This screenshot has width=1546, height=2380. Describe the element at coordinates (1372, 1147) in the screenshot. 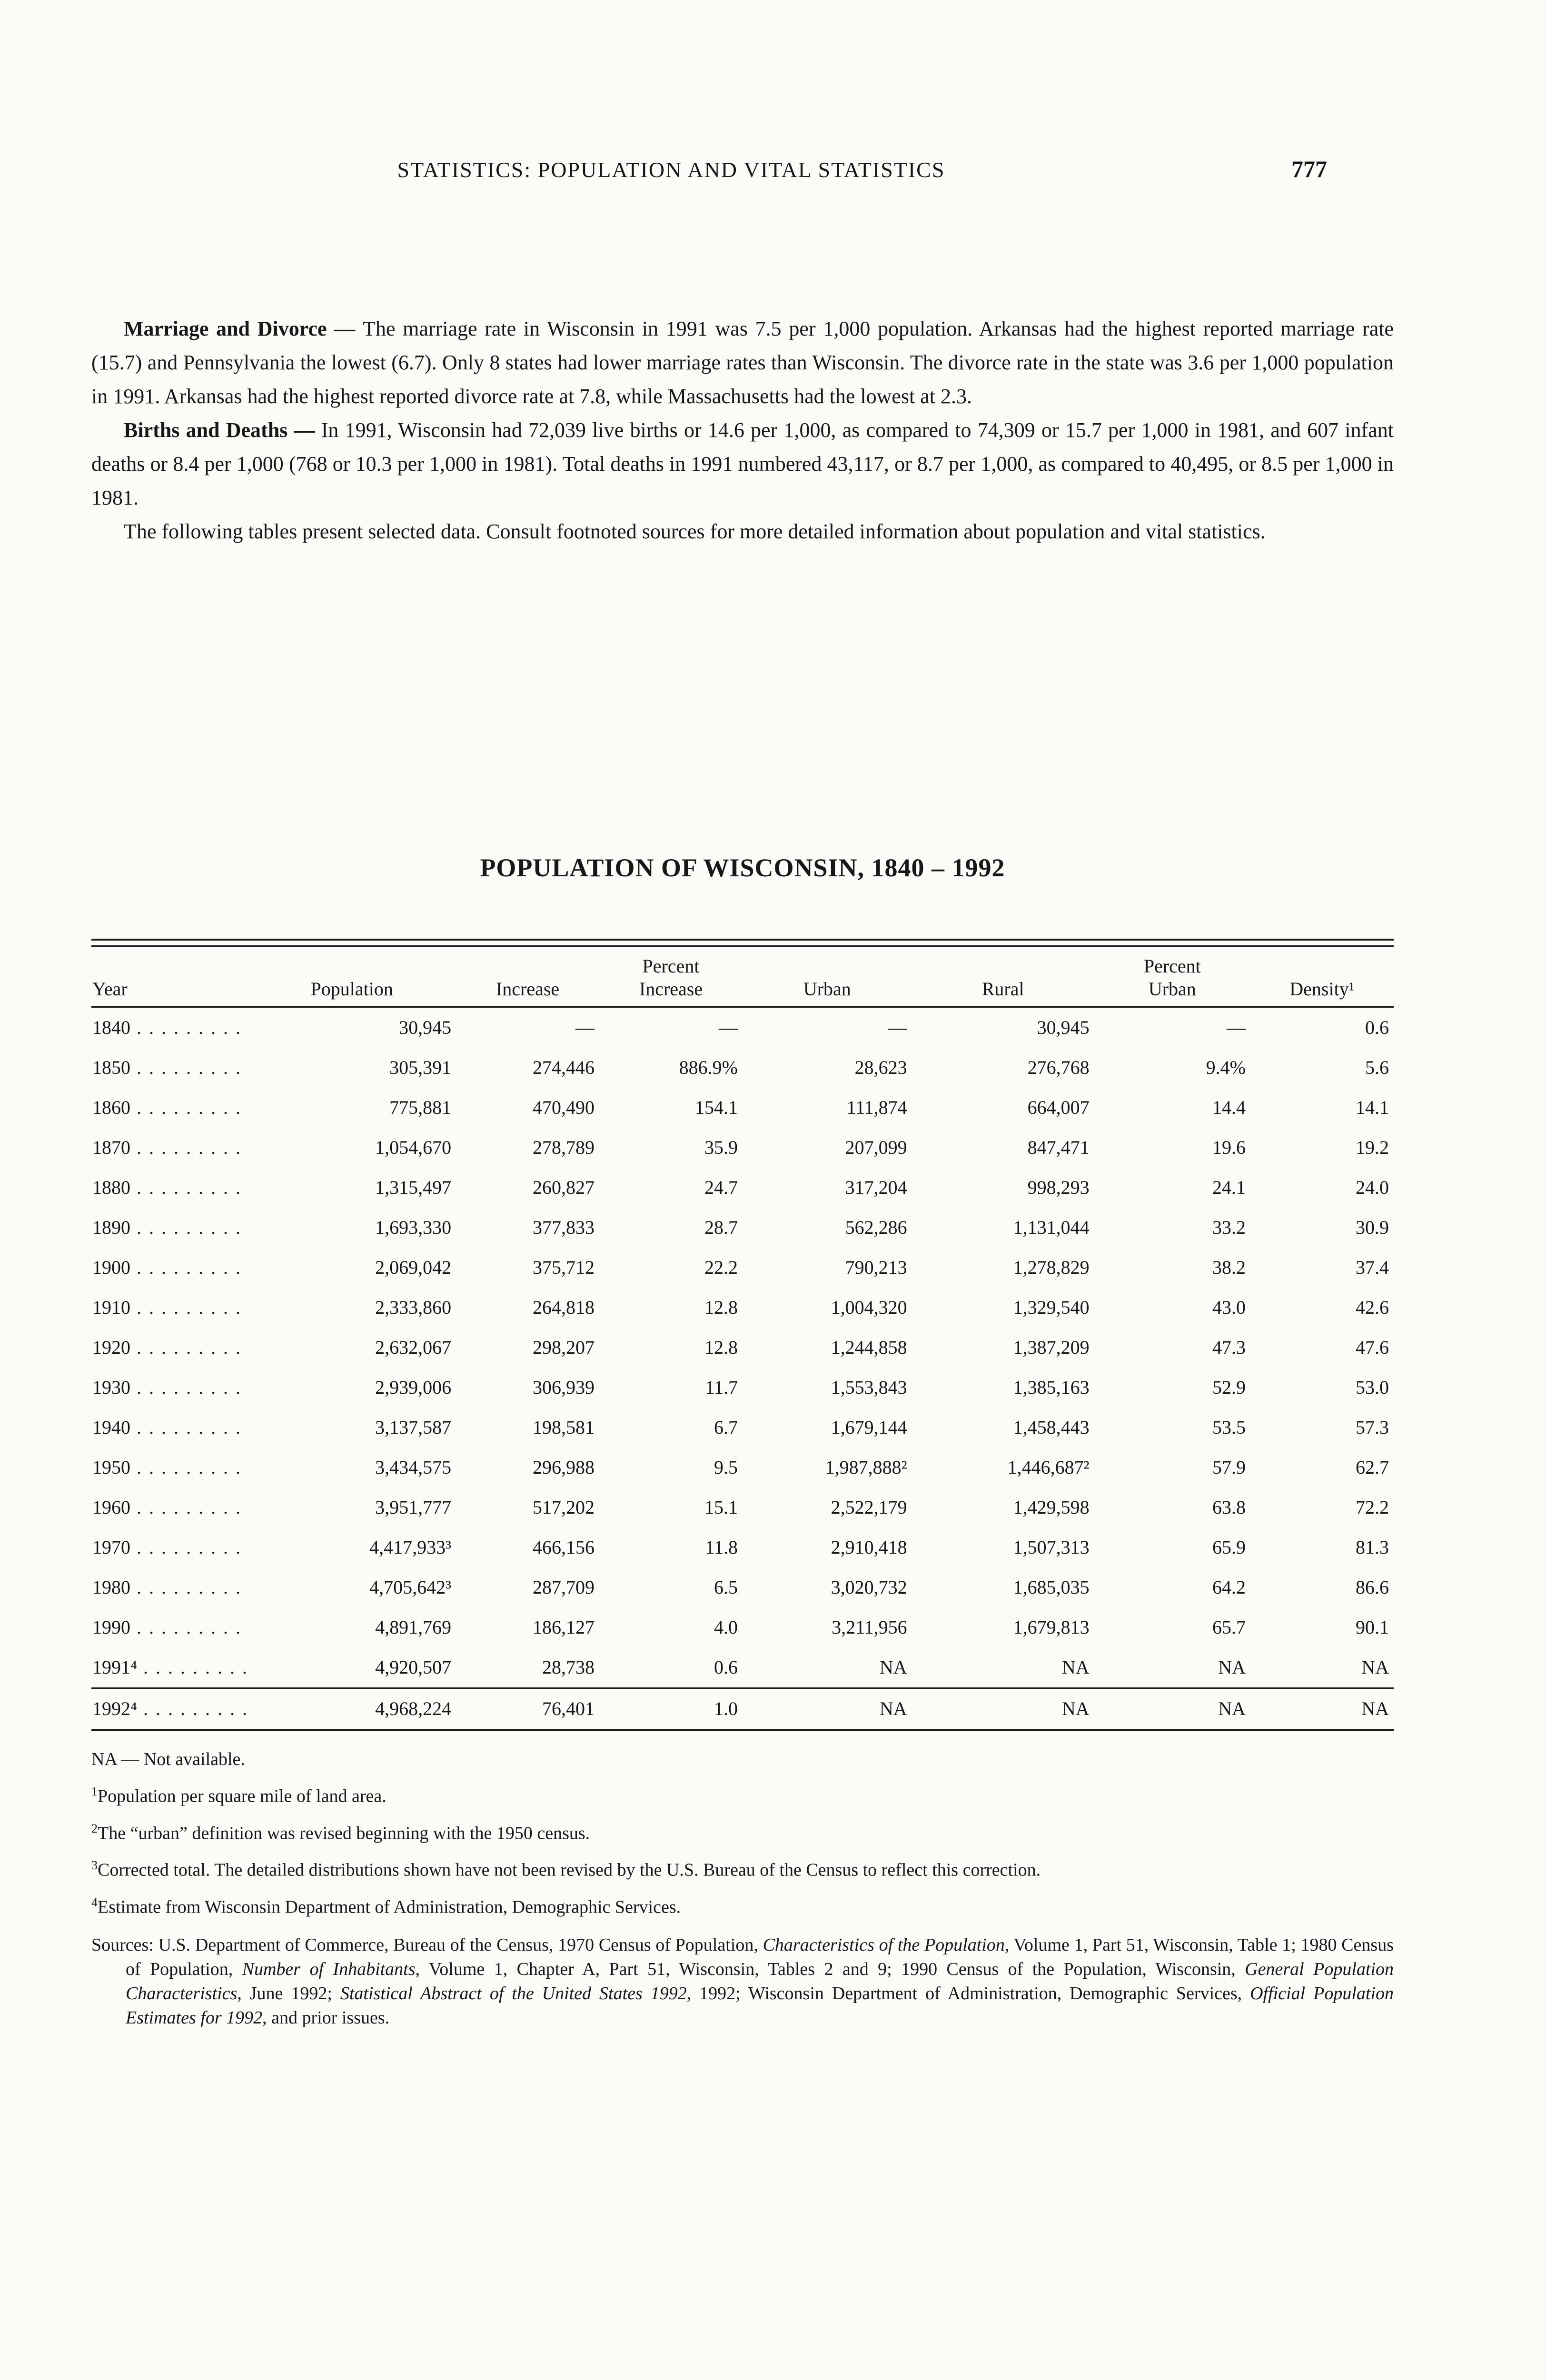

I see `value-cell: 19.2` at that location.